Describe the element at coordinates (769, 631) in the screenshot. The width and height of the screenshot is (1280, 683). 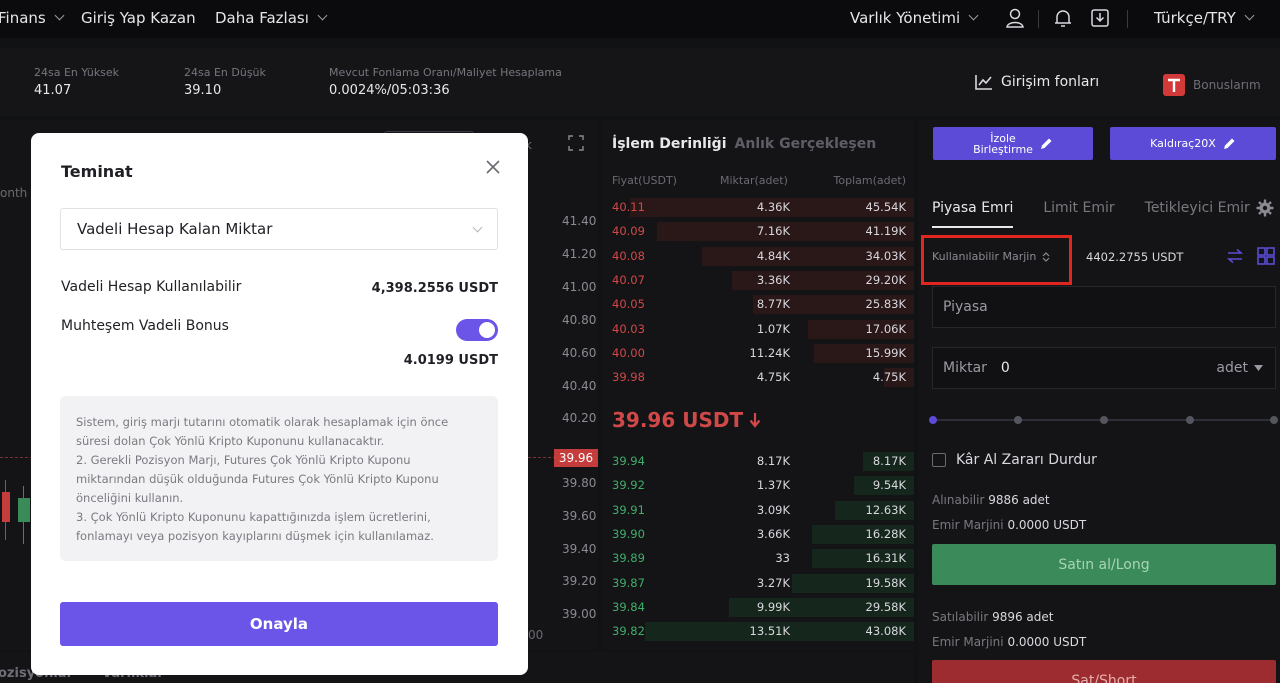
I see `row-quantity: 13.51K` at that location.